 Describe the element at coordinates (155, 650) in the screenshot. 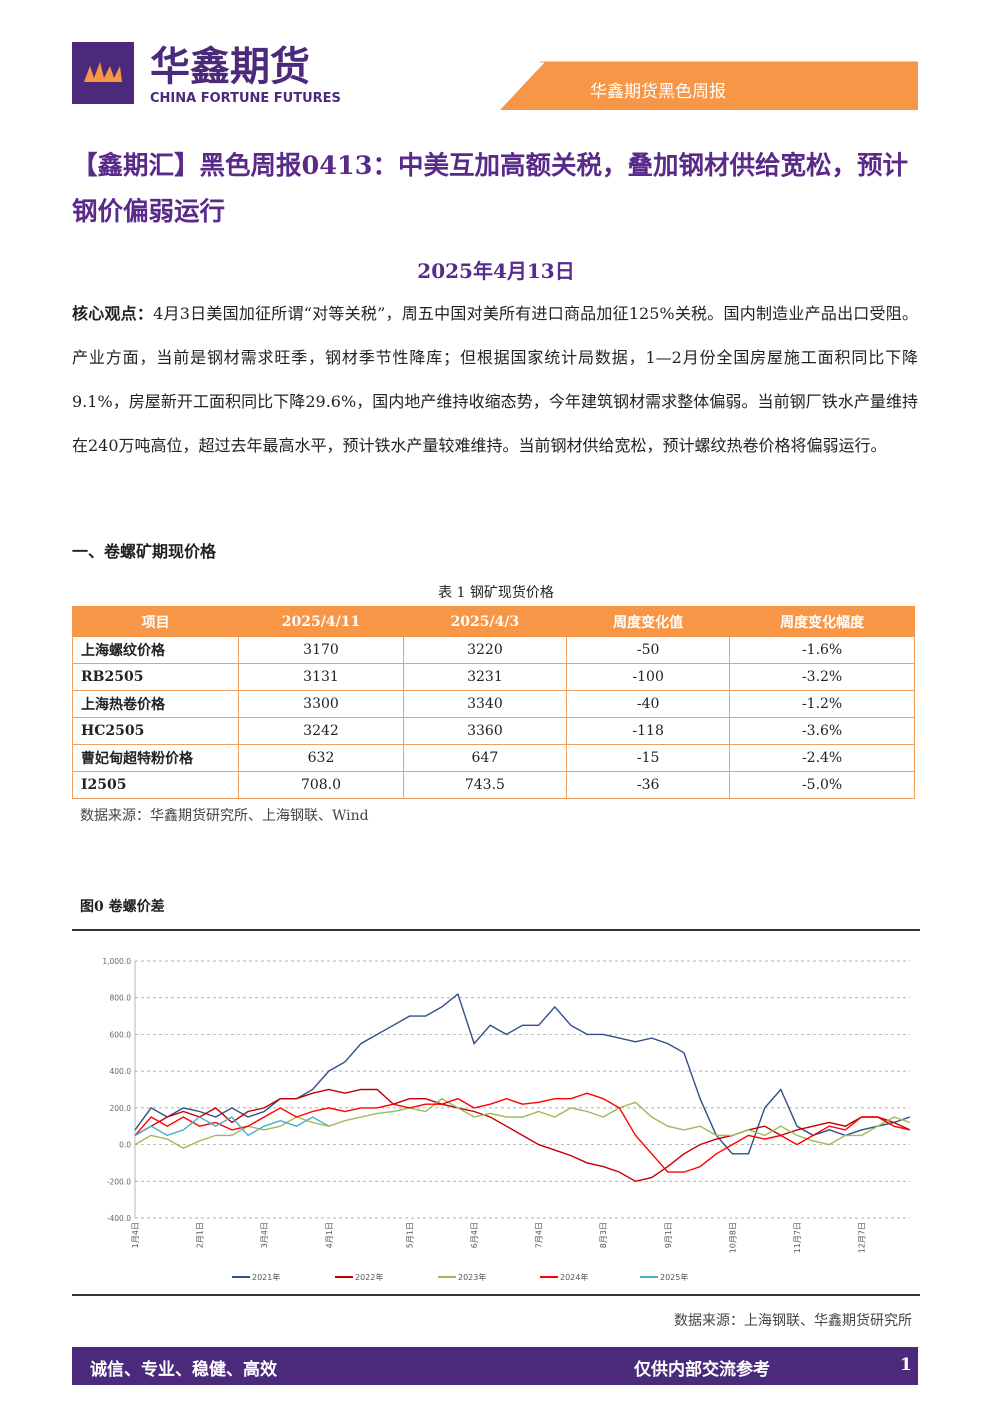

I see `table-cell: 上海螺纹价格` at that location.